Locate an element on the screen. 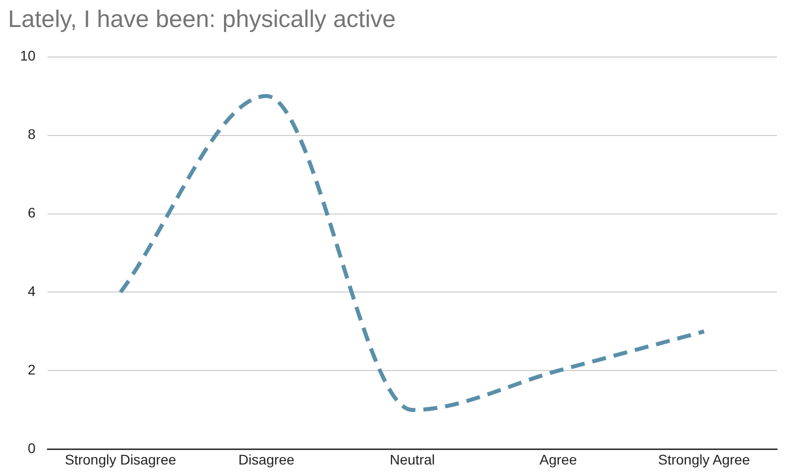  y-tick-label: 0 is located at coordinates (32, 448).